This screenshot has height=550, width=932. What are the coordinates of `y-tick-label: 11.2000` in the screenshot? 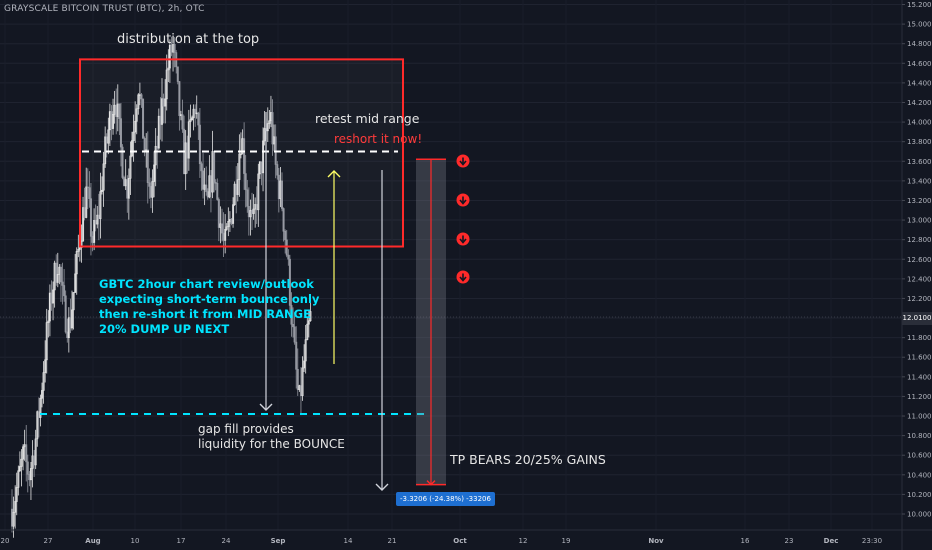 It's located at (919, 397).